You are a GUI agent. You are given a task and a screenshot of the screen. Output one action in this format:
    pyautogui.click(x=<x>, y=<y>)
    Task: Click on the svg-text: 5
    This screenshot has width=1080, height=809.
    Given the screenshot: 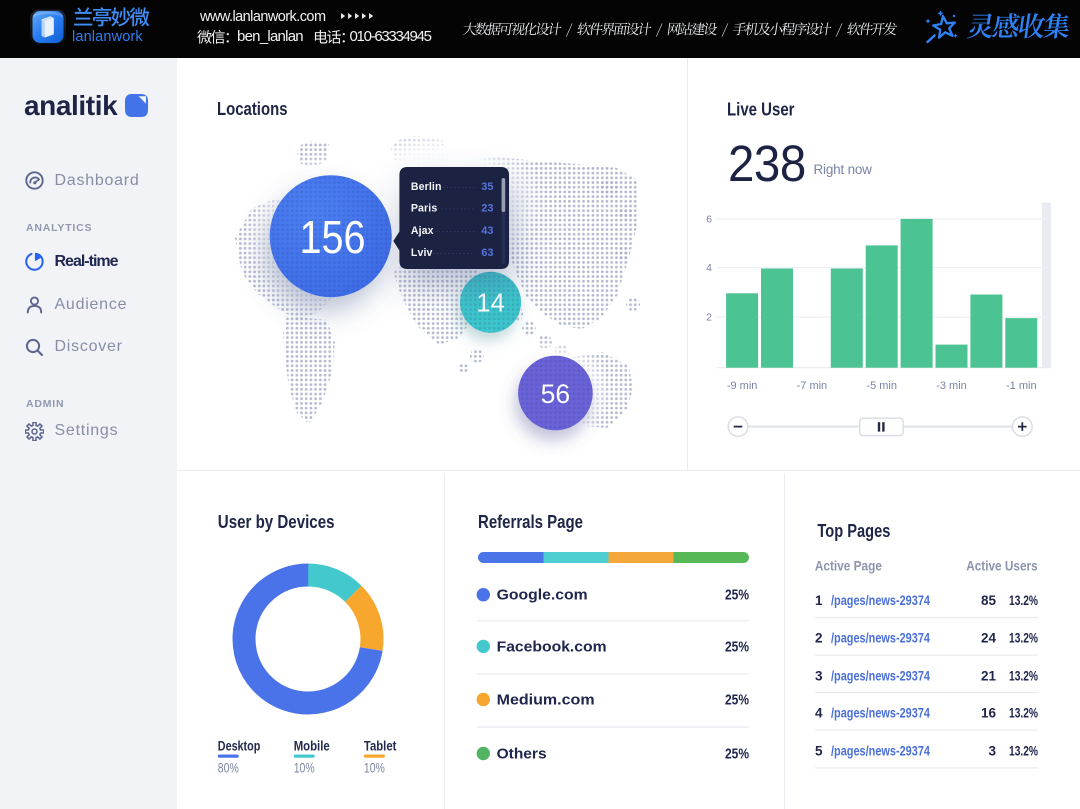 What is the action you would take?
    pyautogui.click(x=819, y=750)
    